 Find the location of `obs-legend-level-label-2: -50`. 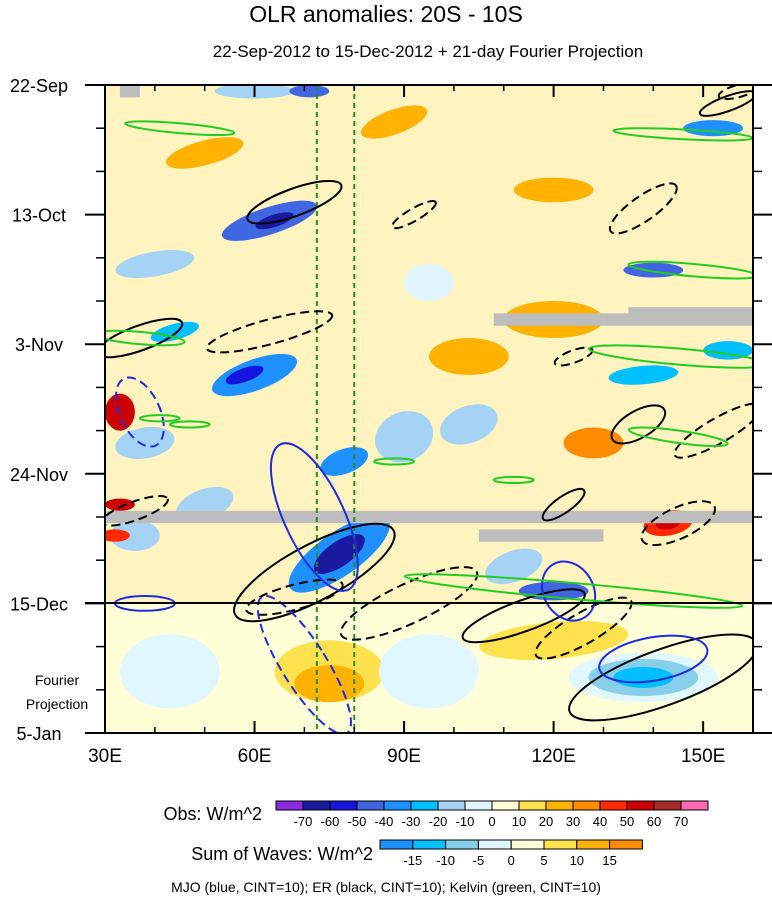

obs-legend-level-label-2: -50 is located at coordinates (357, 821).